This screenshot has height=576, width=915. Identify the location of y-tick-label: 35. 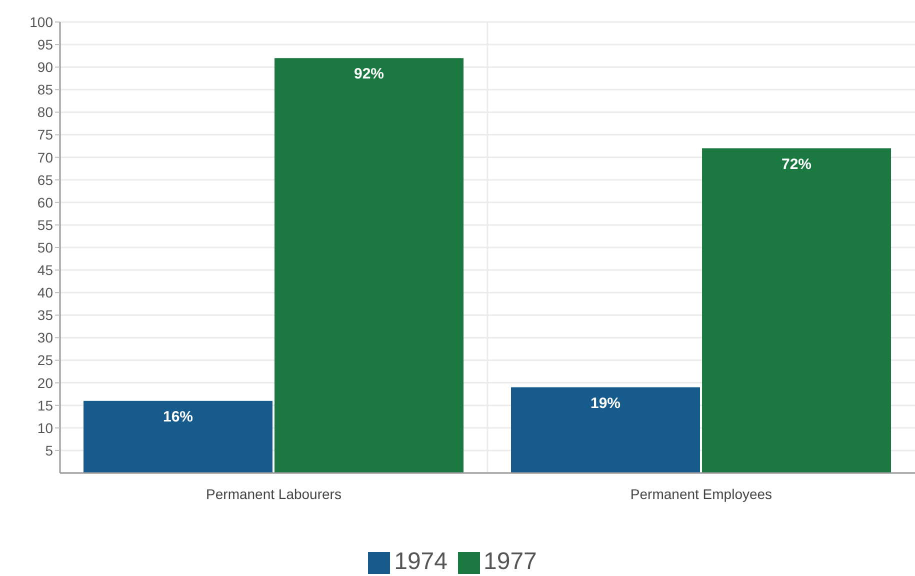
(45, 315).